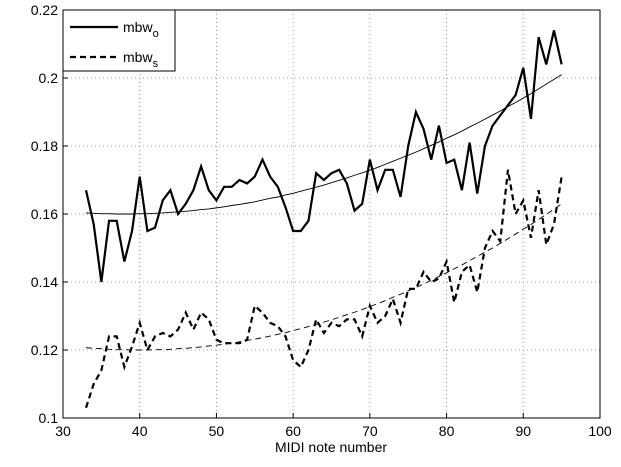 The image size is (621, 467). Describe the element at coordinates (331, 447) in the screenshot. I see `x-axis-label: MIDI note number` at that location.